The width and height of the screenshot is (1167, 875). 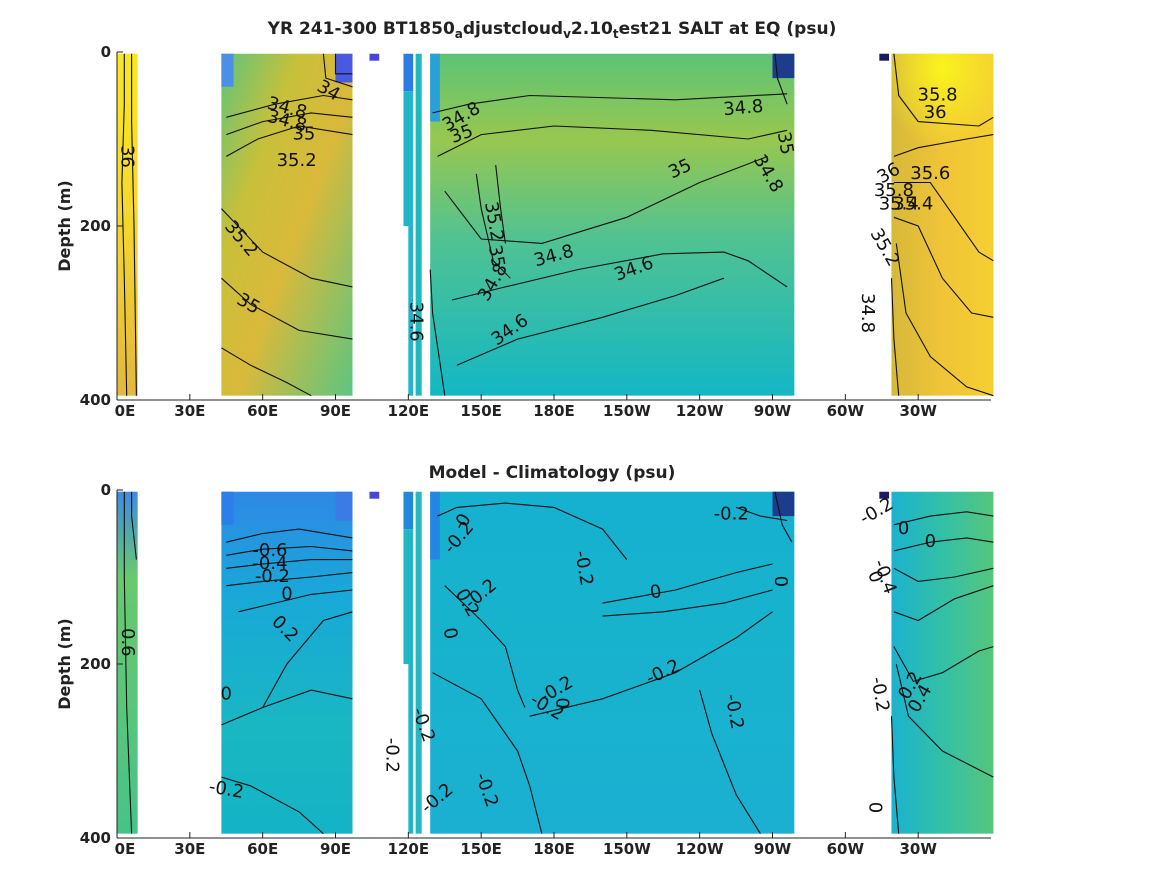 I want to click on section-atlantic, so click(x=942, y=662).